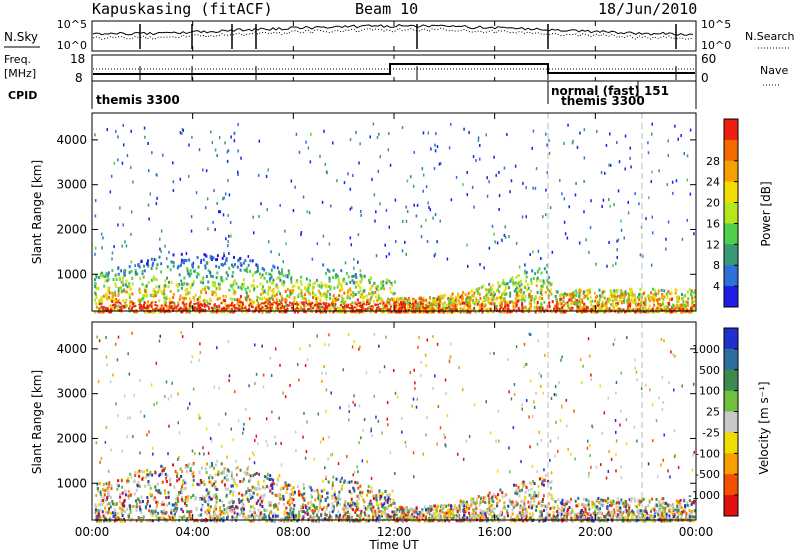 The image size is (800, 558). What do you see at coordinates (22, 95) in the screenshot?
I see `cpid-label: CPID` at bounding box center [22, 95].